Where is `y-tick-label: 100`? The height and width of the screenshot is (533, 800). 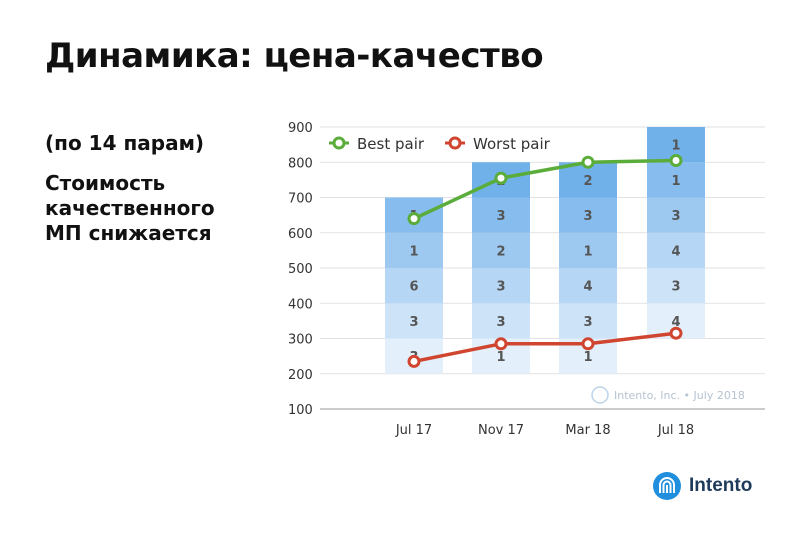 y-tick-label: 100 is located at coordinates (300, 410).